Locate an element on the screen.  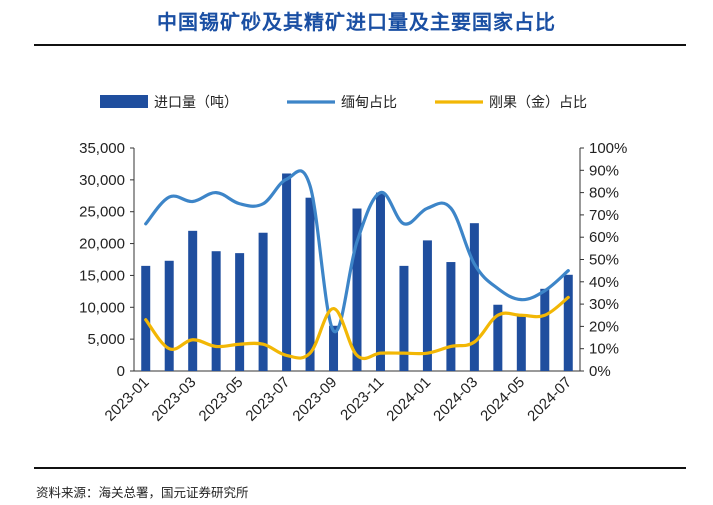
left-tick-label: 20,000 is located at coordinates (102, 244).